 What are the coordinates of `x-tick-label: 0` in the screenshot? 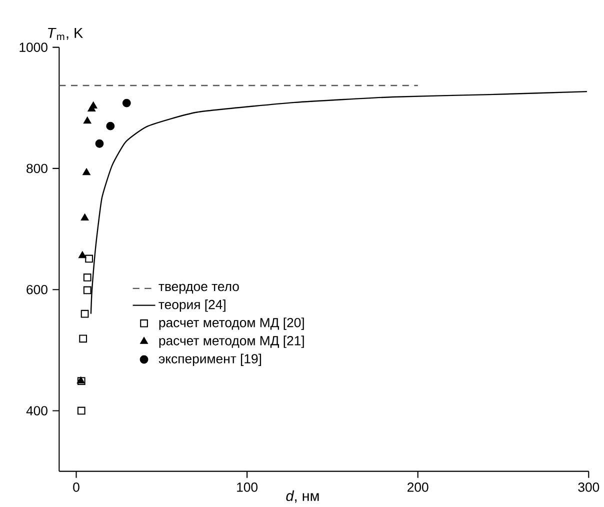 It's located at (76, 487).